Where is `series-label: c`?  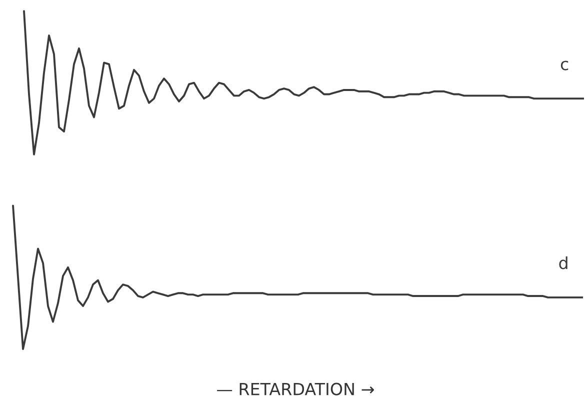
series-label: c is located at coordinates (564, 65).